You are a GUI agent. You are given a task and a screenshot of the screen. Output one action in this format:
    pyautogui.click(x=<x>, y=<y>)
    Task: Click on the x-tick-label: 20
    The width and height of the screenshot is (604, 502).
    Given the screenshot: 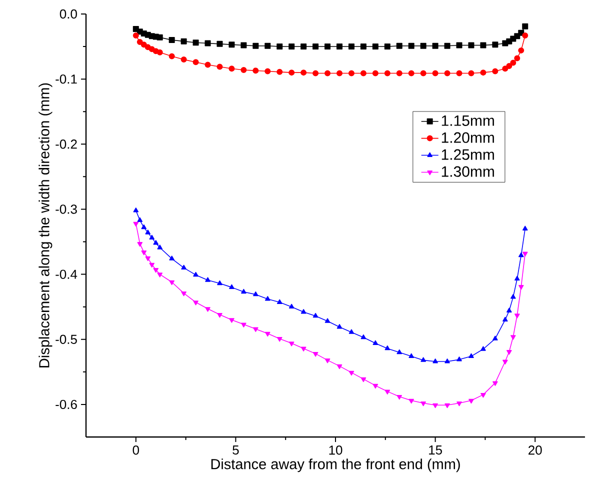 What is the action you would take?
    pyautogui.click(x=535, y=450)
    